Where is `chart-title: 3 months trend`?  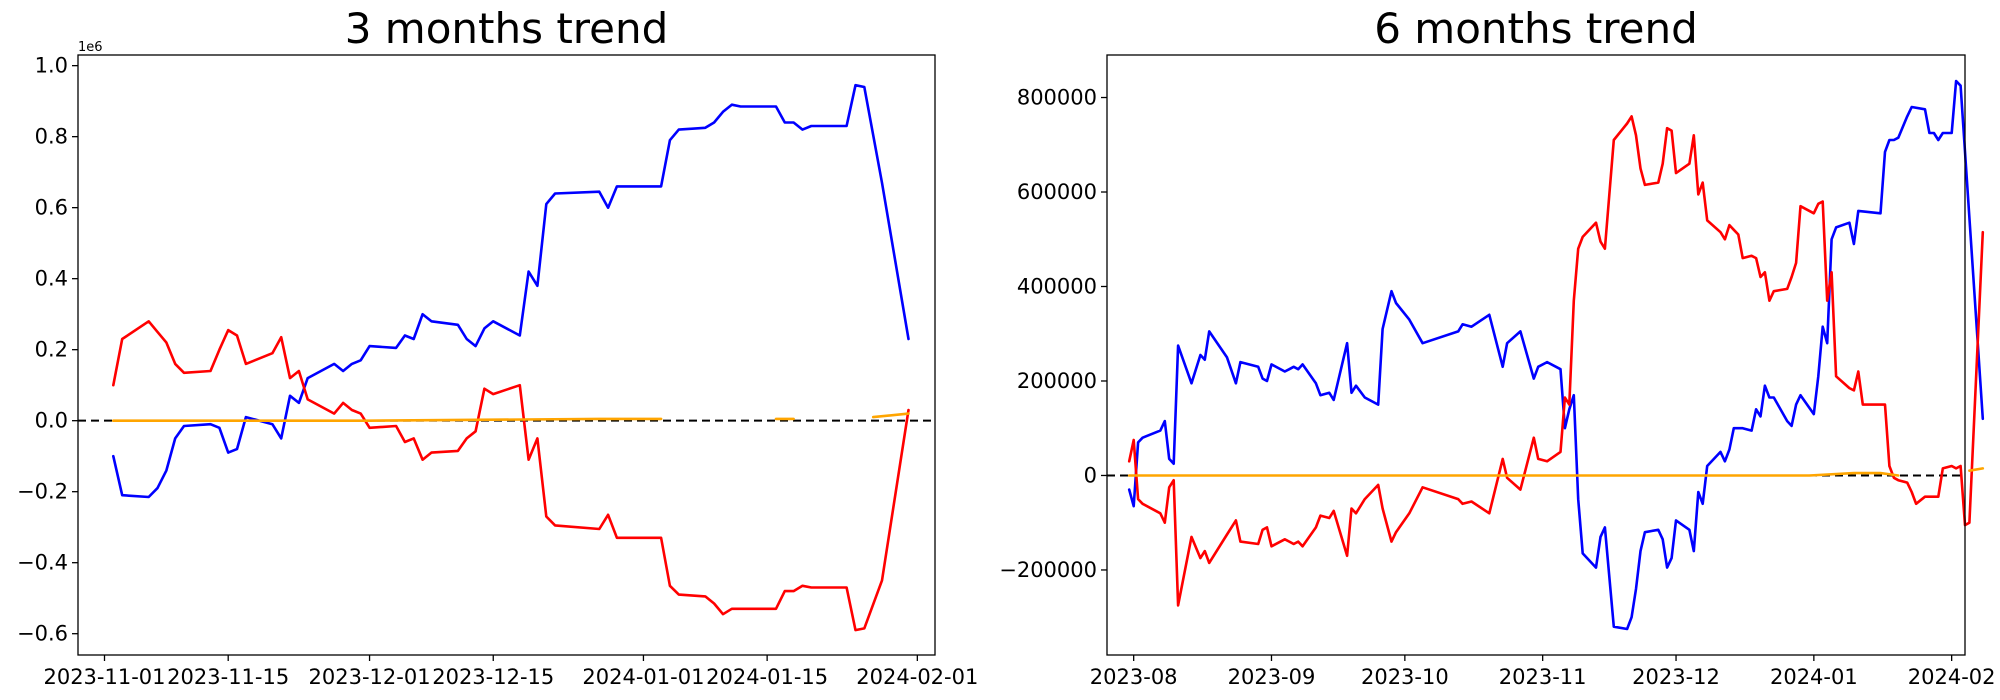
chart-title: 3 months trend is located at coordinates (507, 28).